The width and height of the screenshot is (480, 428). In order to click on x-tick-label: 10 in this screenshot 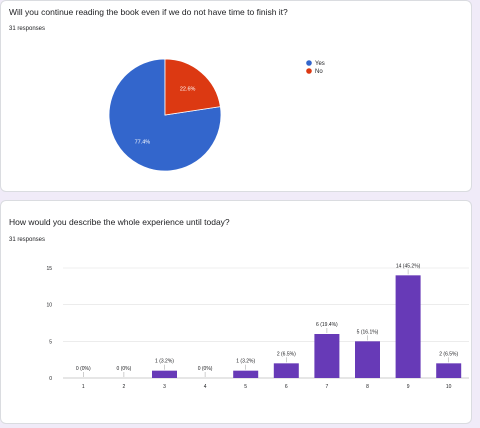, I will do `click(449, 387)`.